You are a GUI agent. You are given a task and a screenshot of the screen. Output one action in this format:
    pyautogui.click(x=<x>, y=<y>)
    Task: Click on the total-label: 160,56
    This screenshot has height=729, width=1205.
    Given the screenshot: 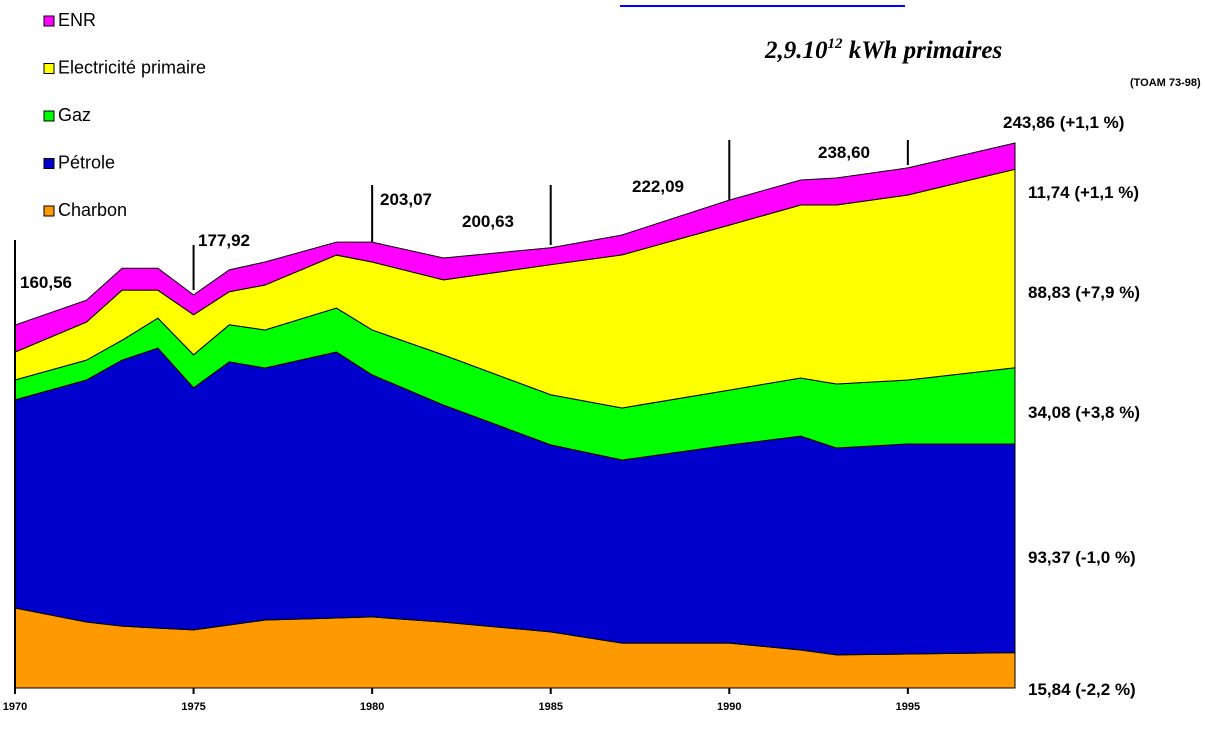 What is the action you would take?
    pyautogui.click(x=46, y=282)
    